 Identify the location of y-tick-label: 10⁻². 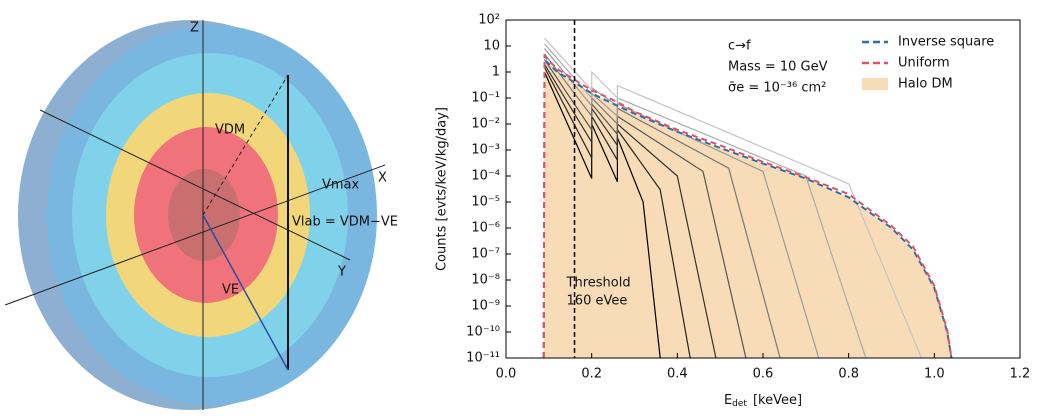
(485, 124).